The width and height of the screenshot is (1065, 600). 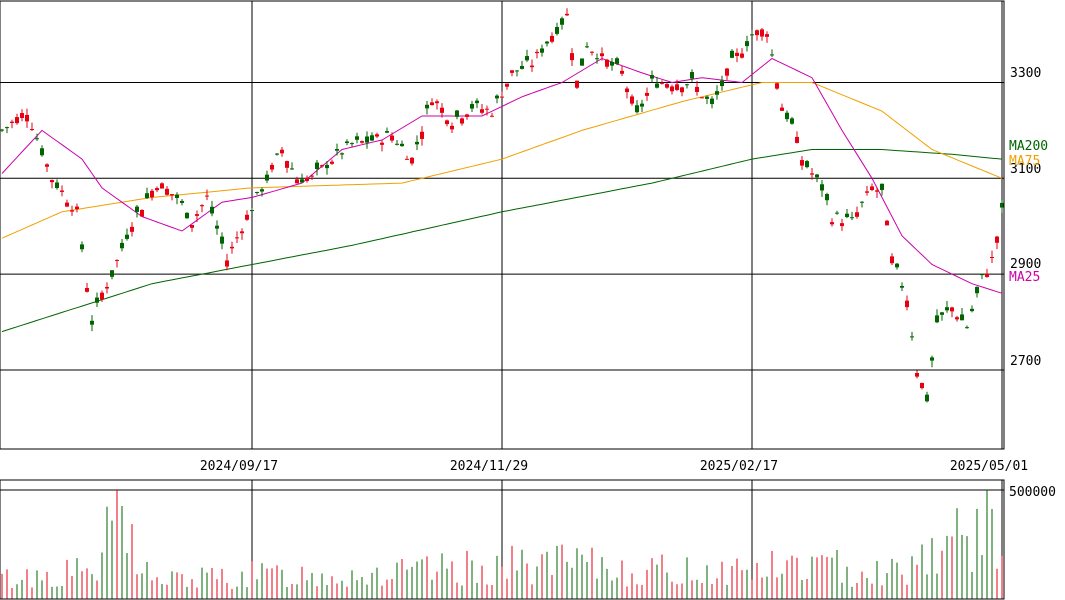 I want to click on x-tick-label: 2024/09/17, so click(x=239, y=466).